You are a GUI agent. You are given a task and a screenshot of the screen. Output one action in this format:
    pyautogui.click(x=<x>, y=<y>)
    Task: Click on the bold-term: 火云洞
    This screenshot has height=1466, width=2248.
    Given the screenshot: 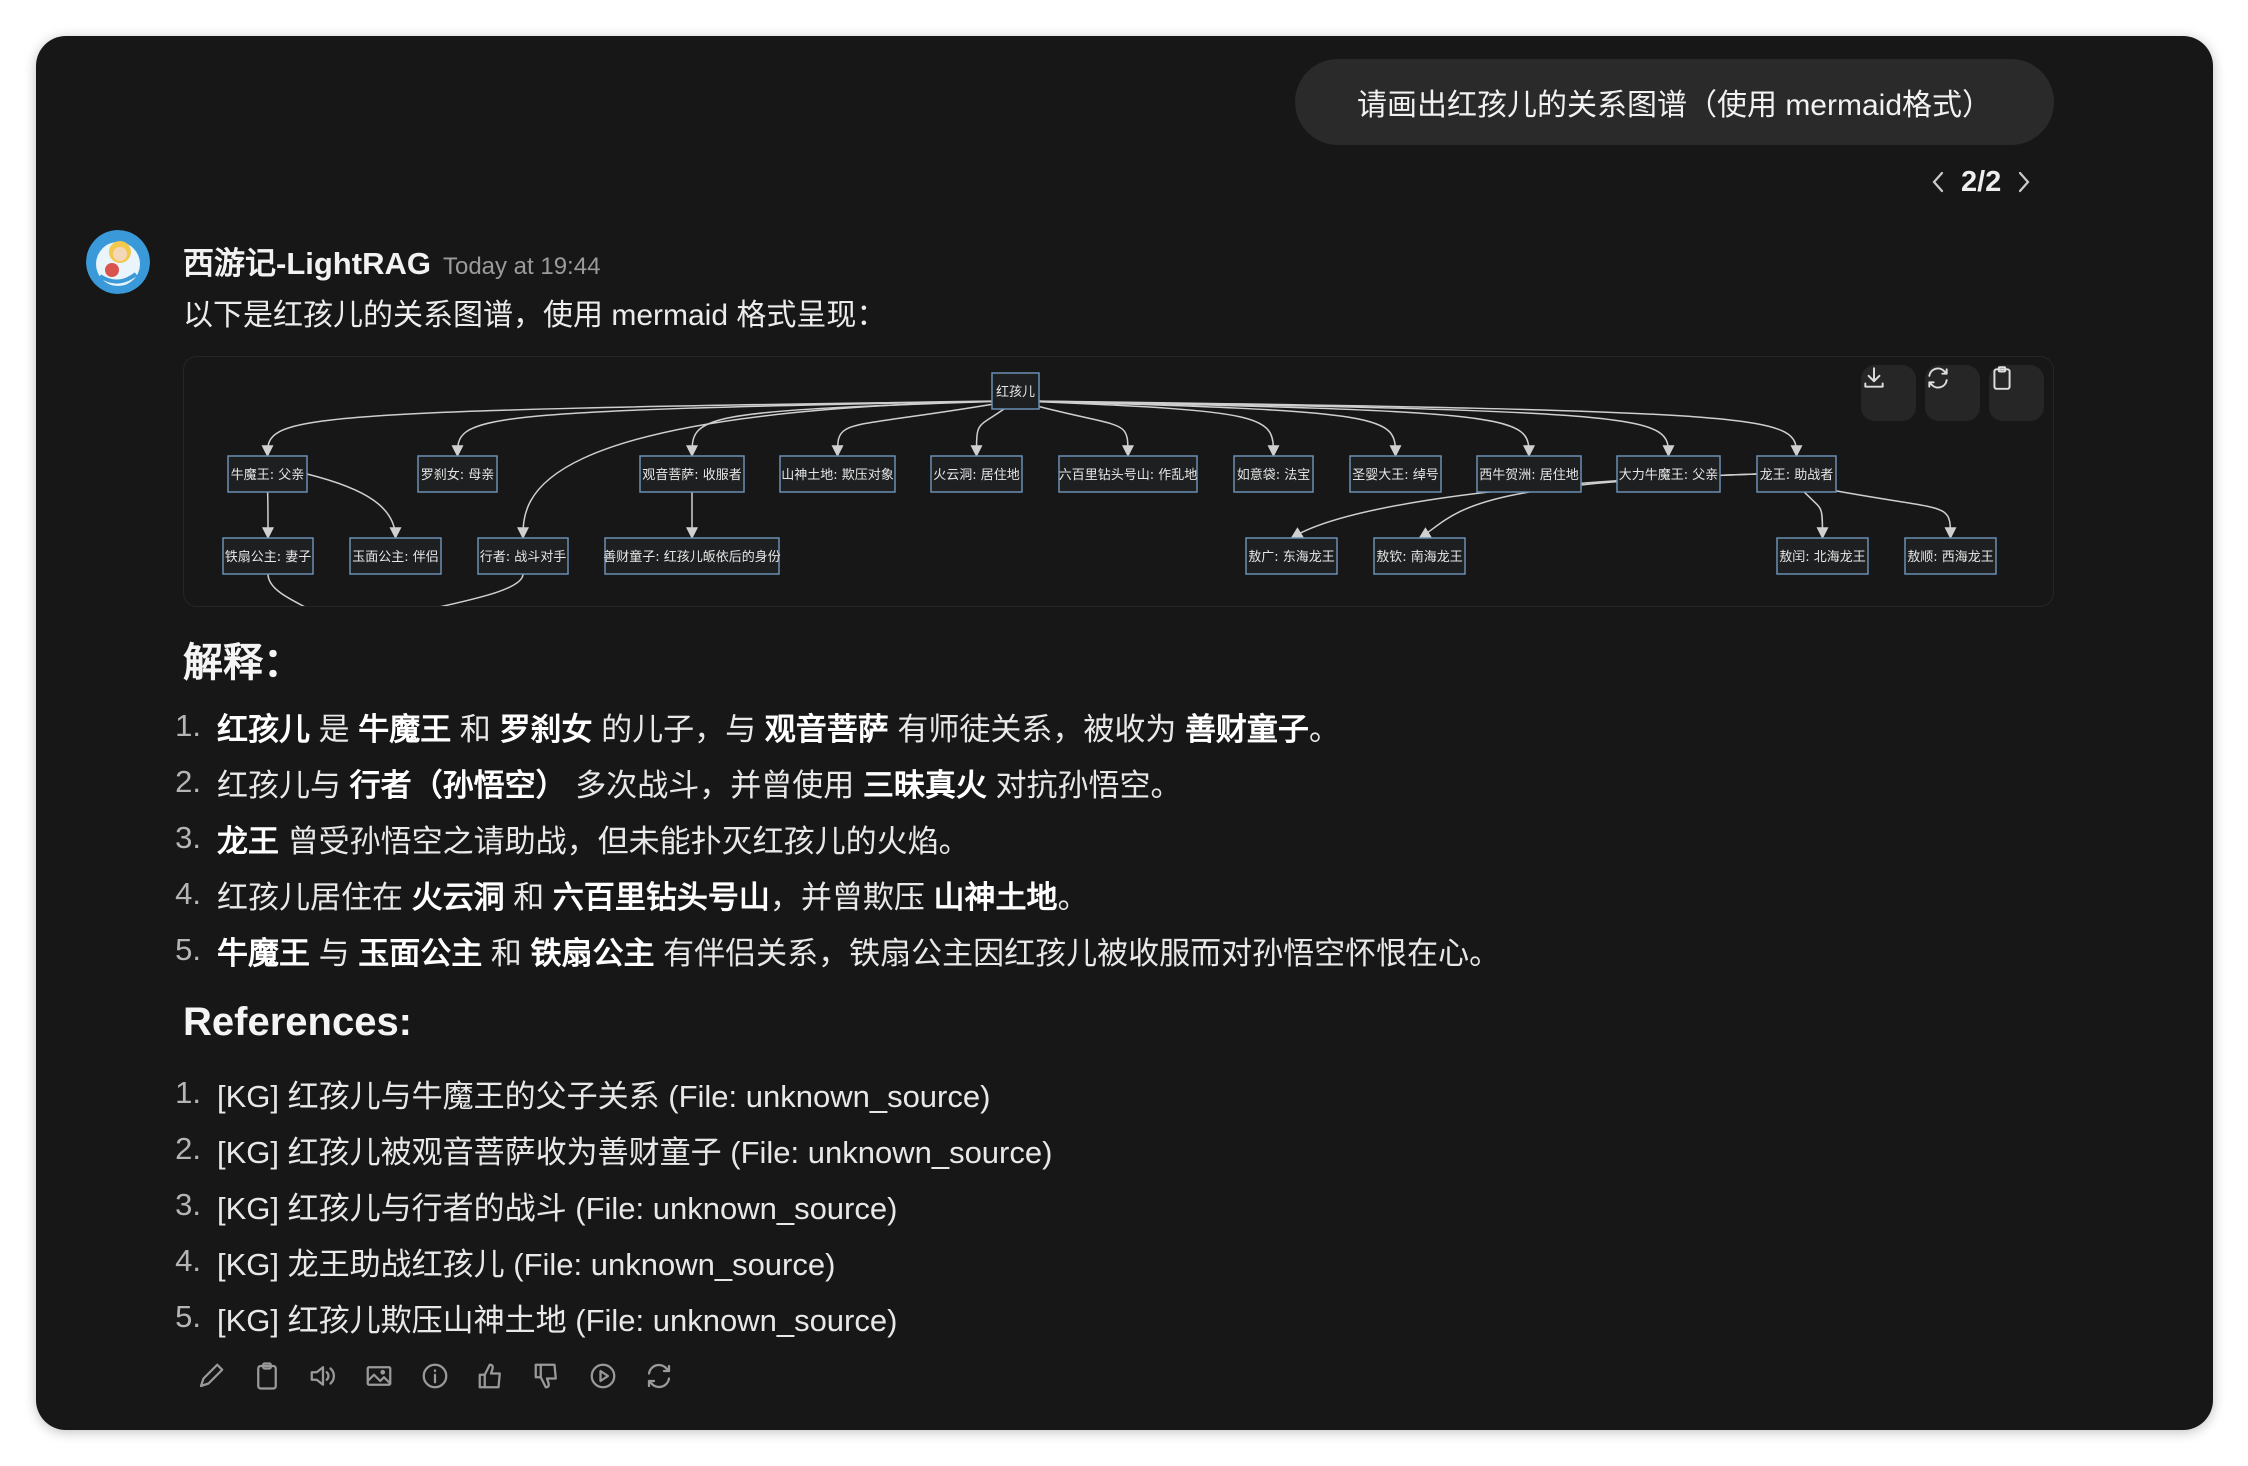 What is the action you would take?
    pyautogui.click(x=458, y=897)
    